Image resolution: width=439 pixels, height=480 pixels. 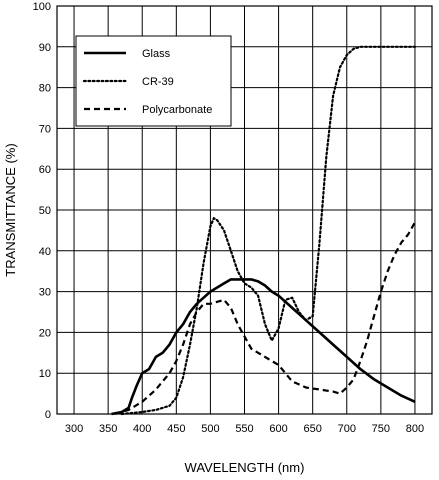 I want to click on legend: Glass CR-39 Polycarbonate, so click(x=153, y=81).